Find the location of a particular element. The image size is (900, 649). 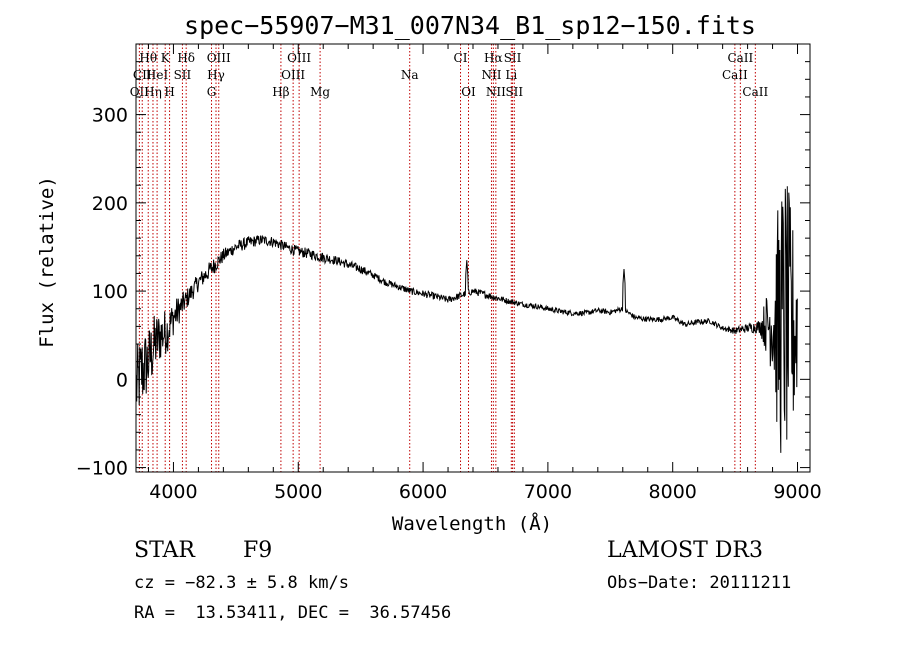

line-label-3: Hη is located at coordinates (153, 92).